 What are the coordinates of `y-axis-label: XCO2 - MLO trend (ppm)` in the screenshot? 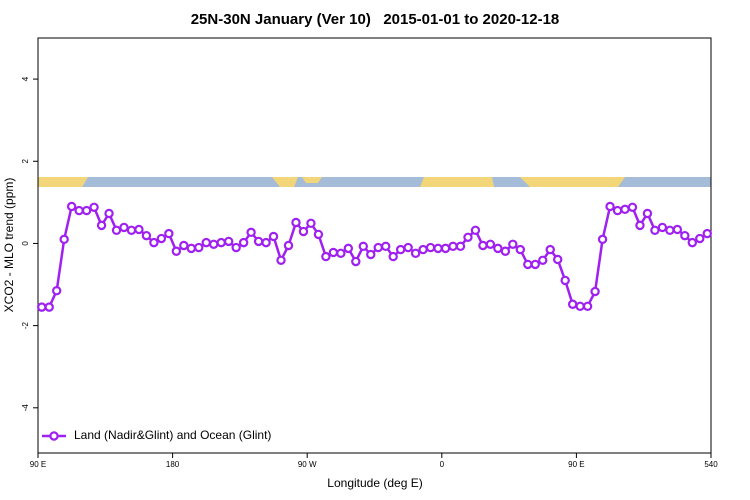 It's located at (9, 245).